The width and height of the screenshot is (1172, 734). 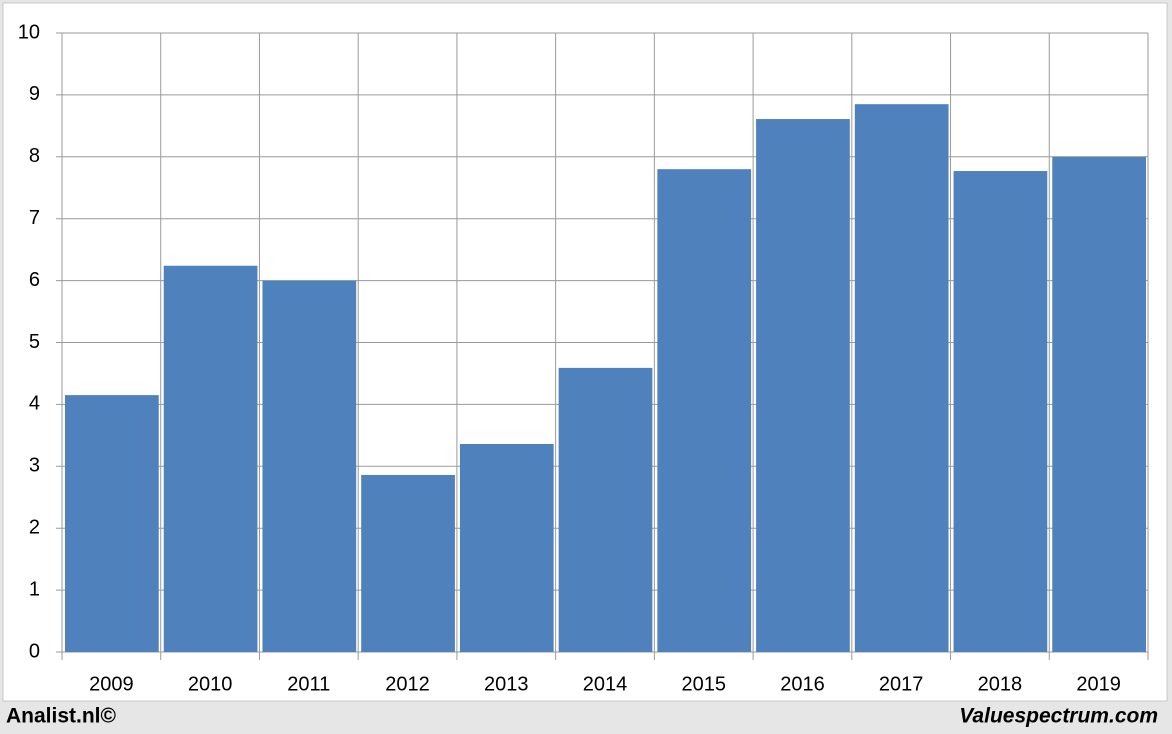 I want to click on y-tick-label: 3, so click(x=34, y=466).